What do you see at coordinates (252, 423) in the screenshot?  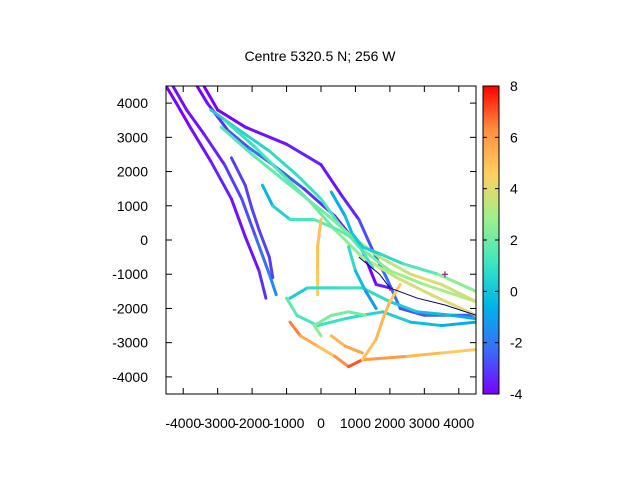 I see `x-tick-label: -2000` at bounding box center [252, 423].